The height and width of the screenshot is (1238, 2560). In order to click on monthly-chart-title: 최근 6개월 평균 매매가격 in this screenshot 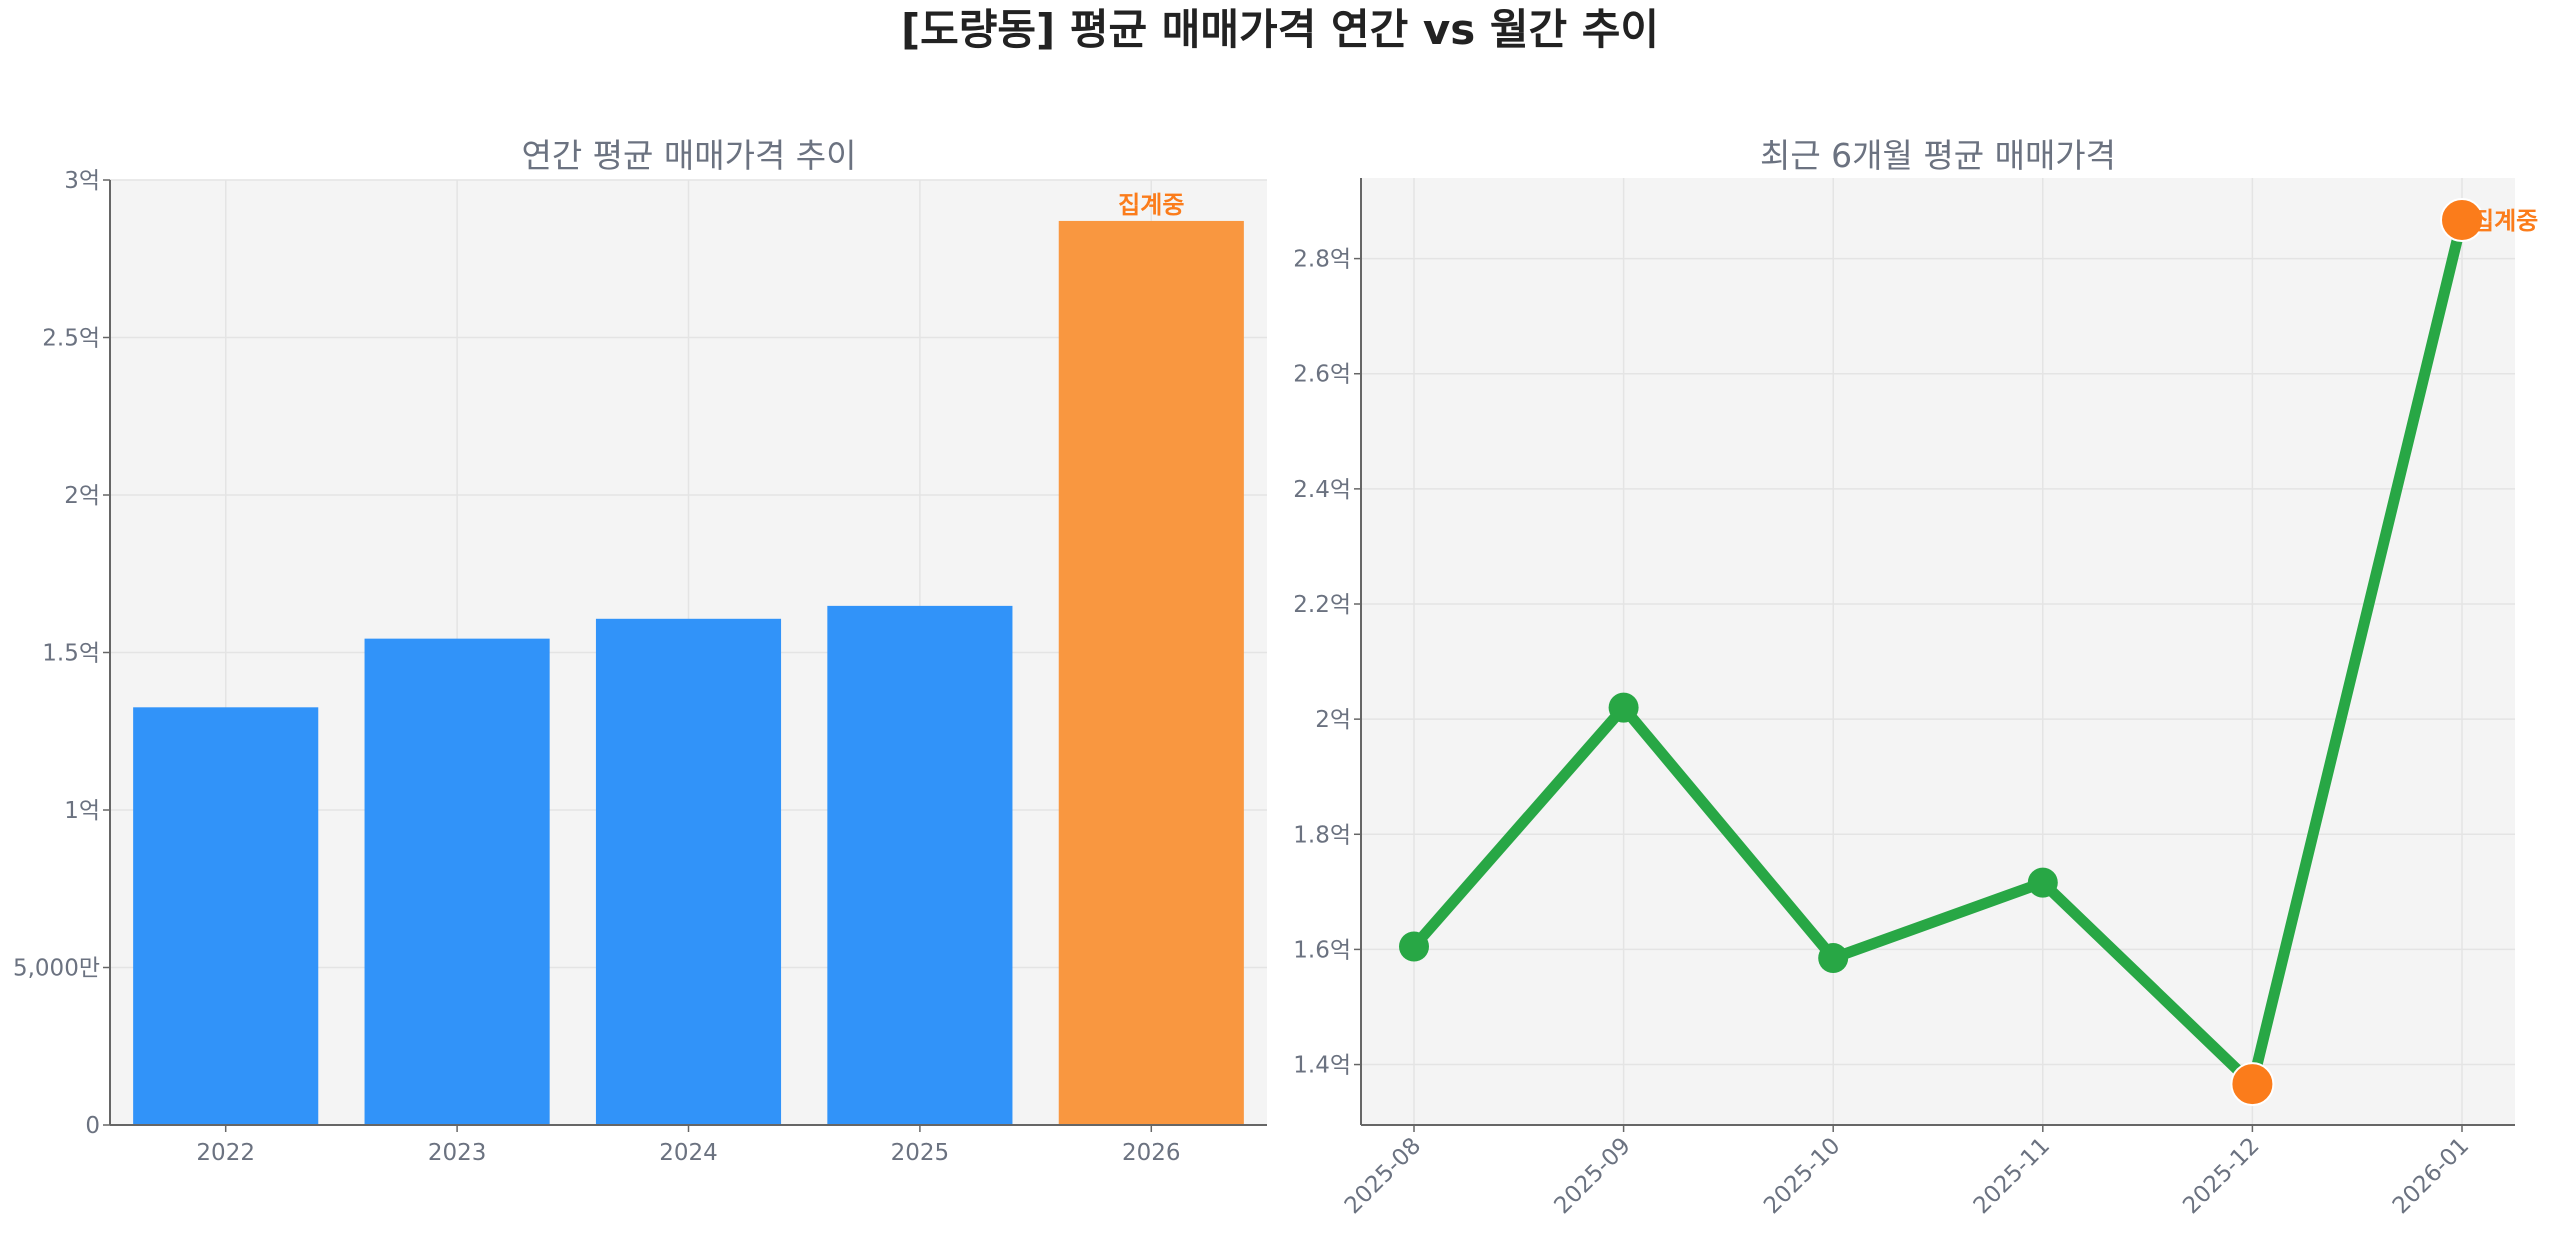, I will do `click(1938, 155)`.